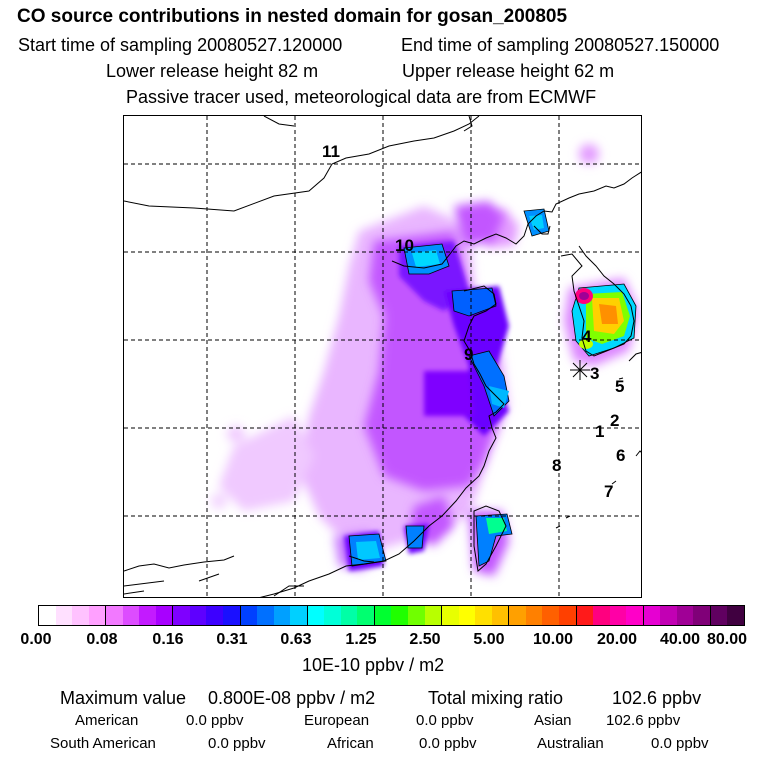 The width and height of the screenshot is (768, 768). Describe the element at coordinates (215, 720) in the screenshot. I see `region-value-american: 0.0 ppbv` at that location.